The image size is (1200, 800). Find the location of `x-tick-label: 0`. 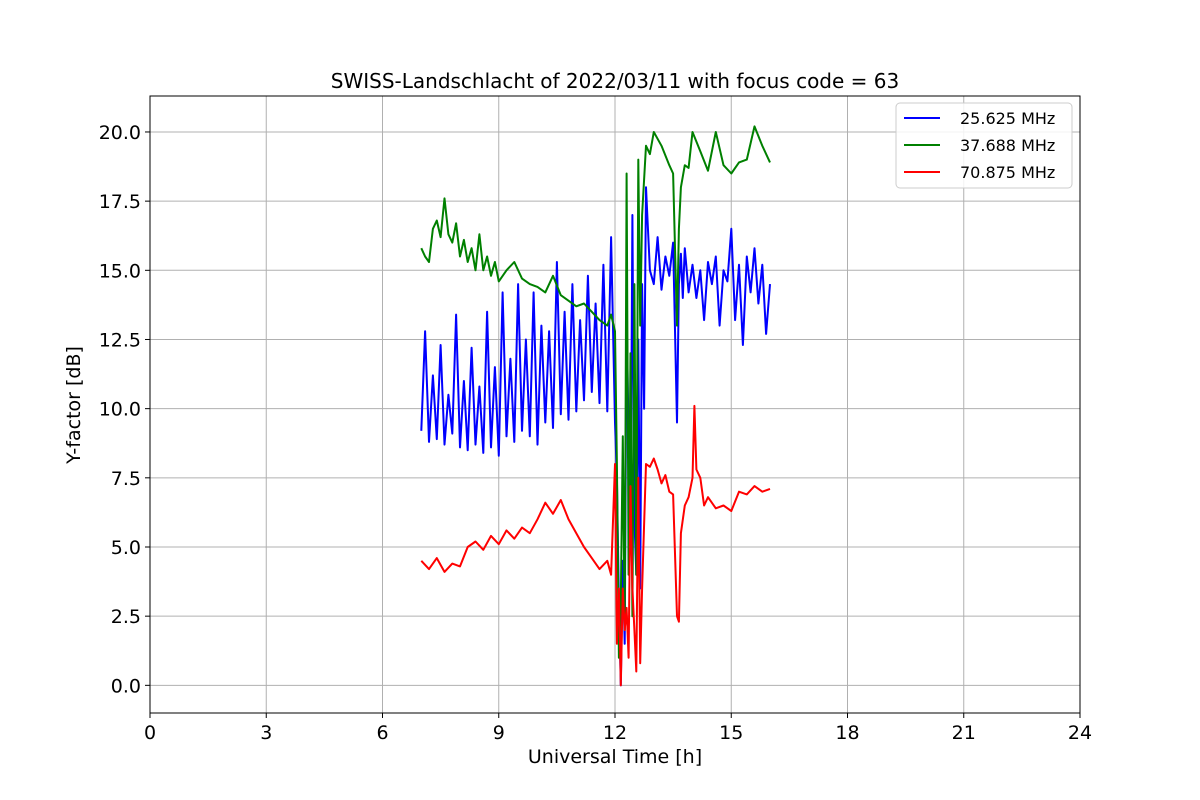

x-tick-label: 0 is located at coordinates (150, 733).